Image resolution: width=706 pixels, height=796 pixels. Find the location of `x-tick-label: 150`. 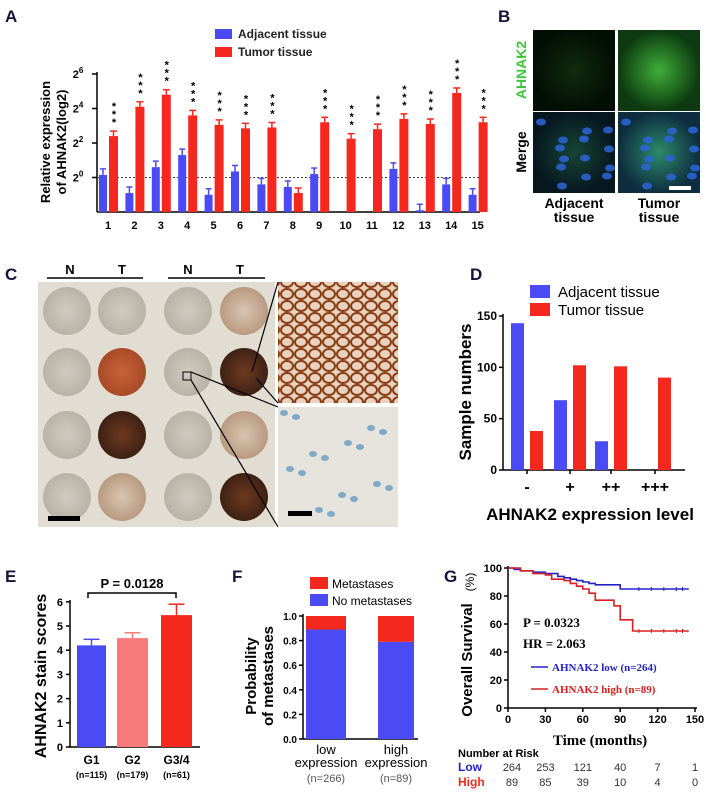

x-tick-label: 150 is located at coordinates (695, 720).